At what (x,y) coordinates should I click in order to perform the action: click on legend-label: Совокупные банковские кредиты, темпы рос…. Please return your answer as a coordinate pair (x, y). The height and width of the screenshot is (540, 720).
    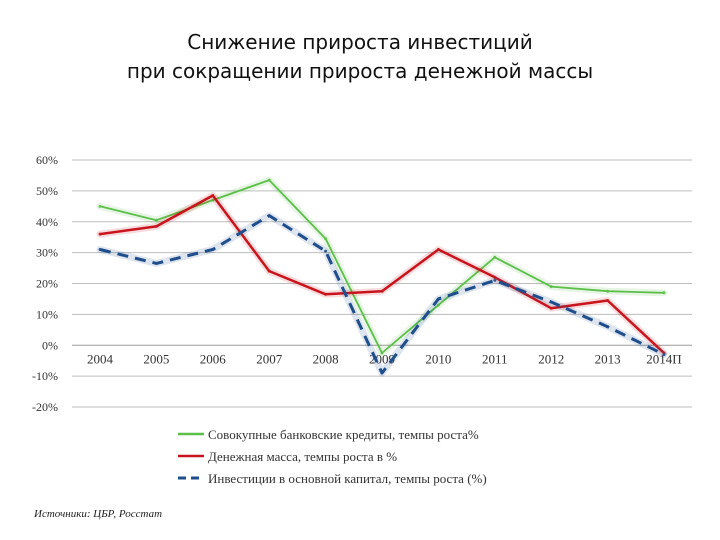
    Looking at the image, I should click on (343, 434).